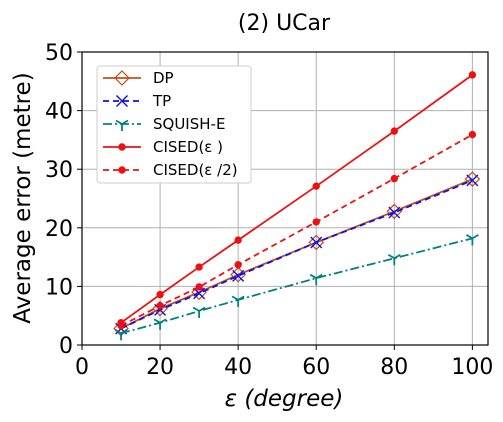 The width and height of the screenshot is (503, 422). I want to click on x-tick-label: 0, so click(82, 367).